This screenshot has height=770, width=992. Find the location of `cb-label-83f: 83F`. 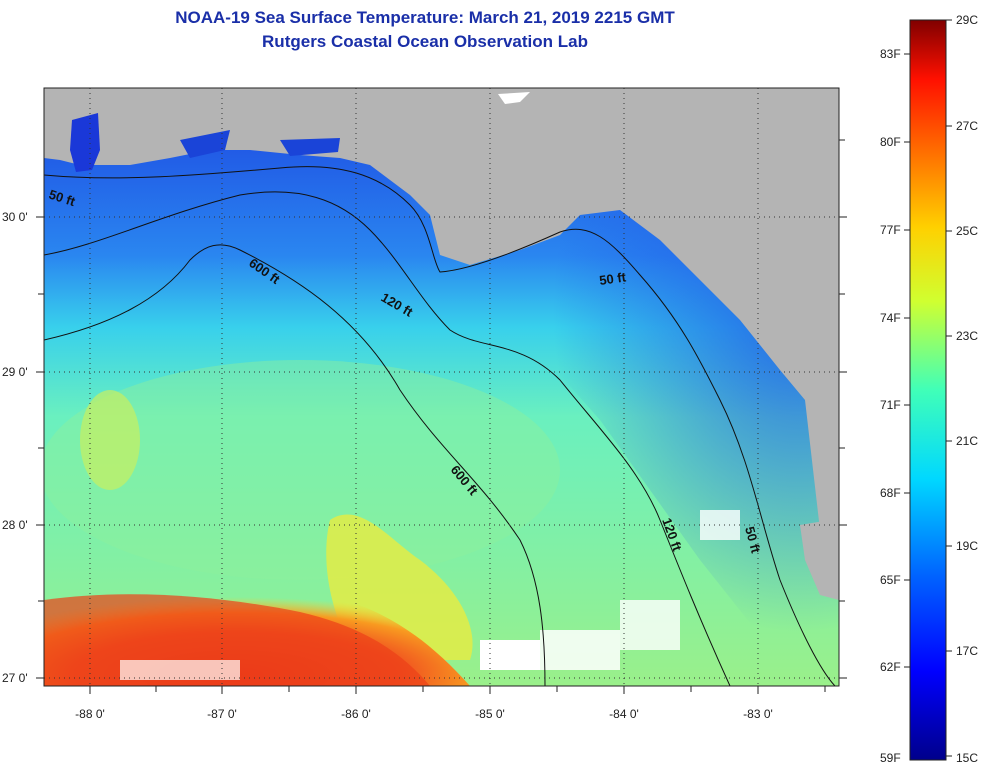

cb-label-83f: 83F is located at coordinates (890, 54).